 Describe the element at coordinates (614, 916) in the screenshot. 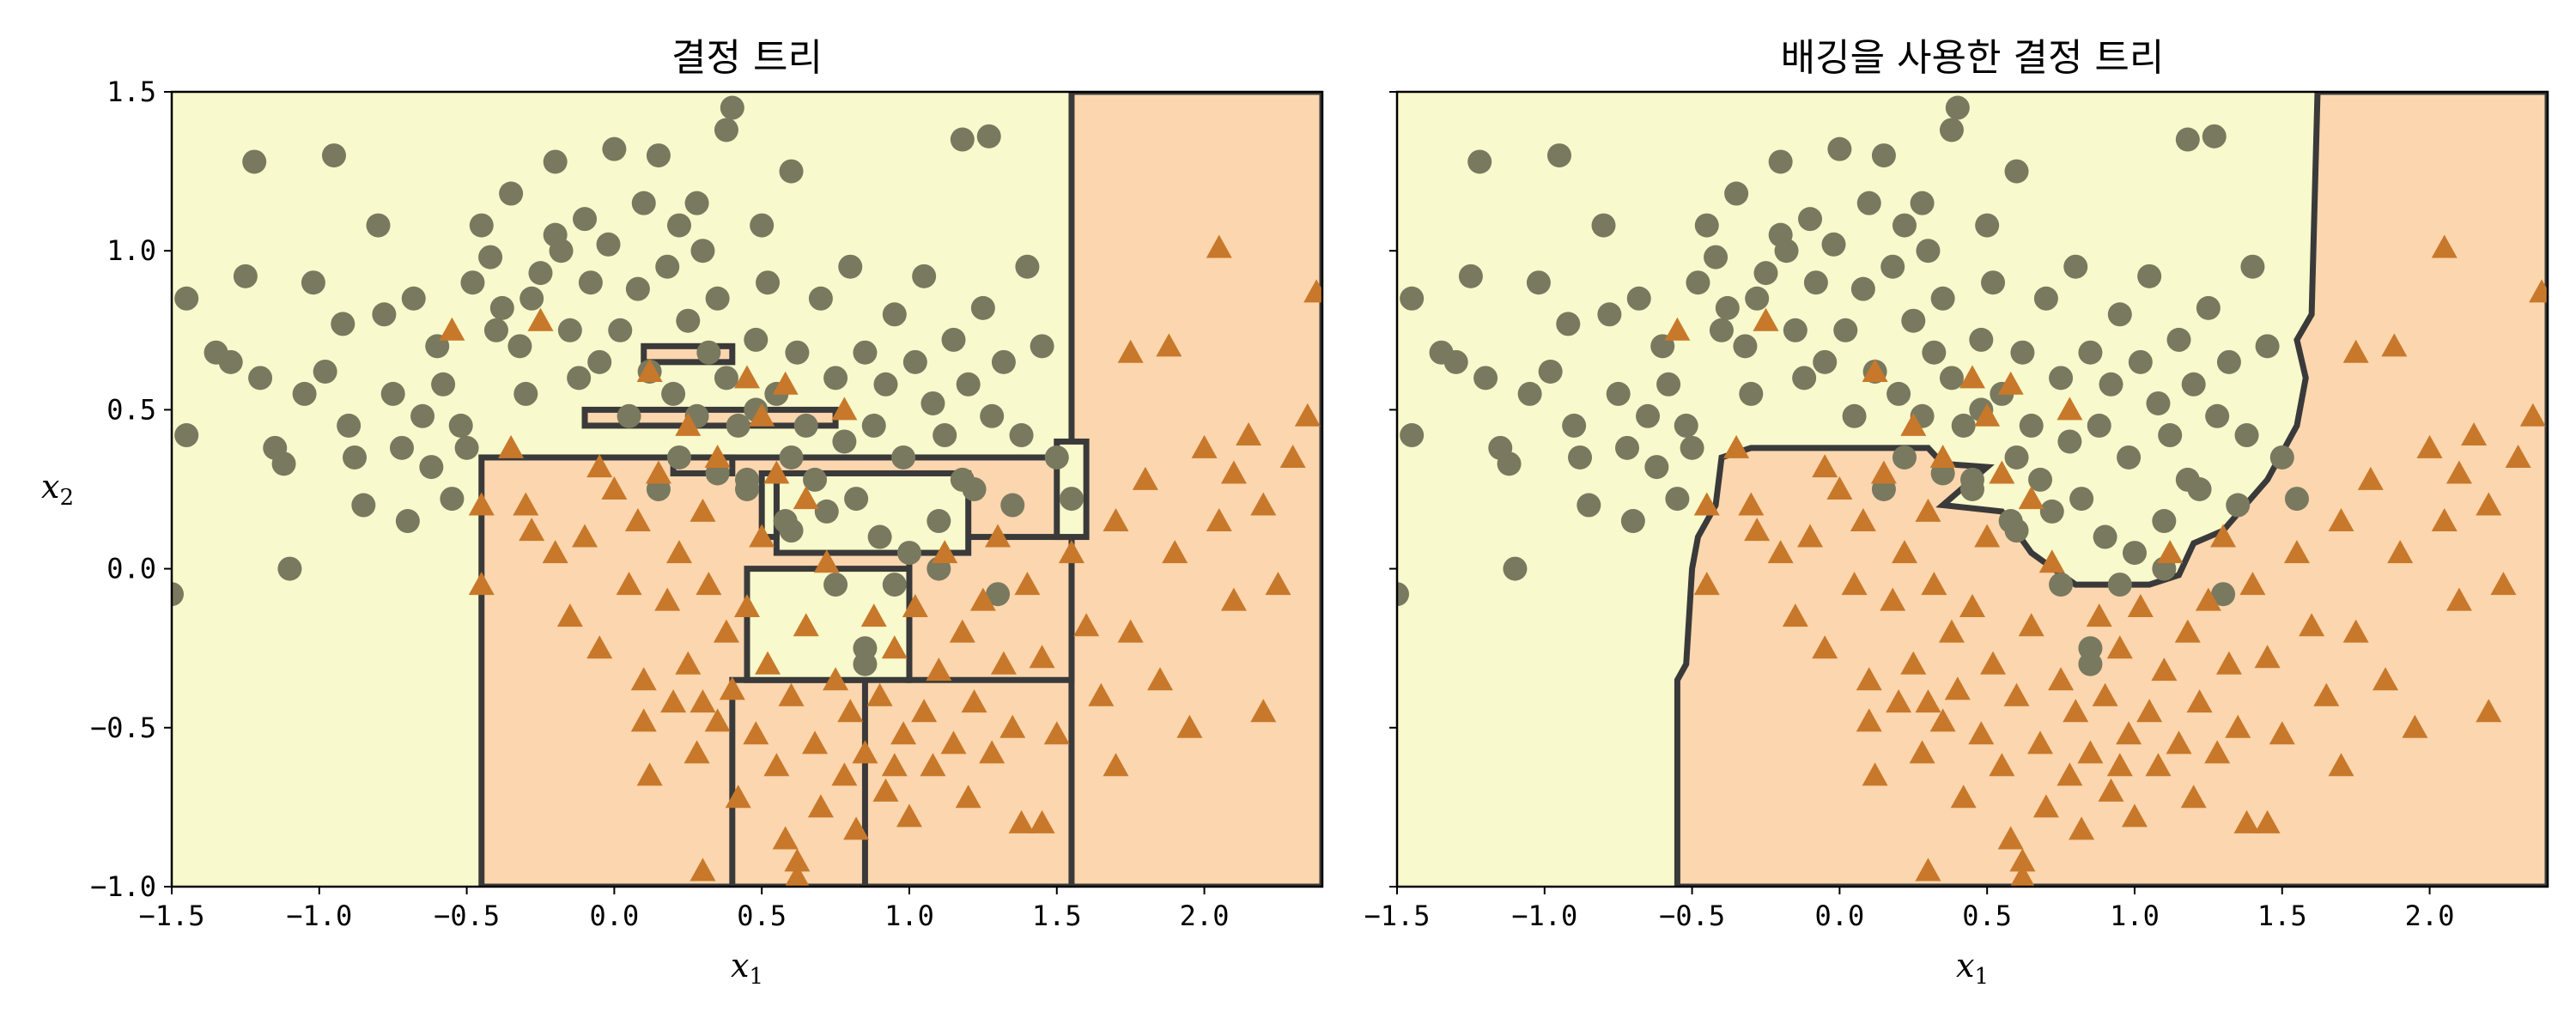

I see `panel1-x-tick-label: 0.0` at that location.